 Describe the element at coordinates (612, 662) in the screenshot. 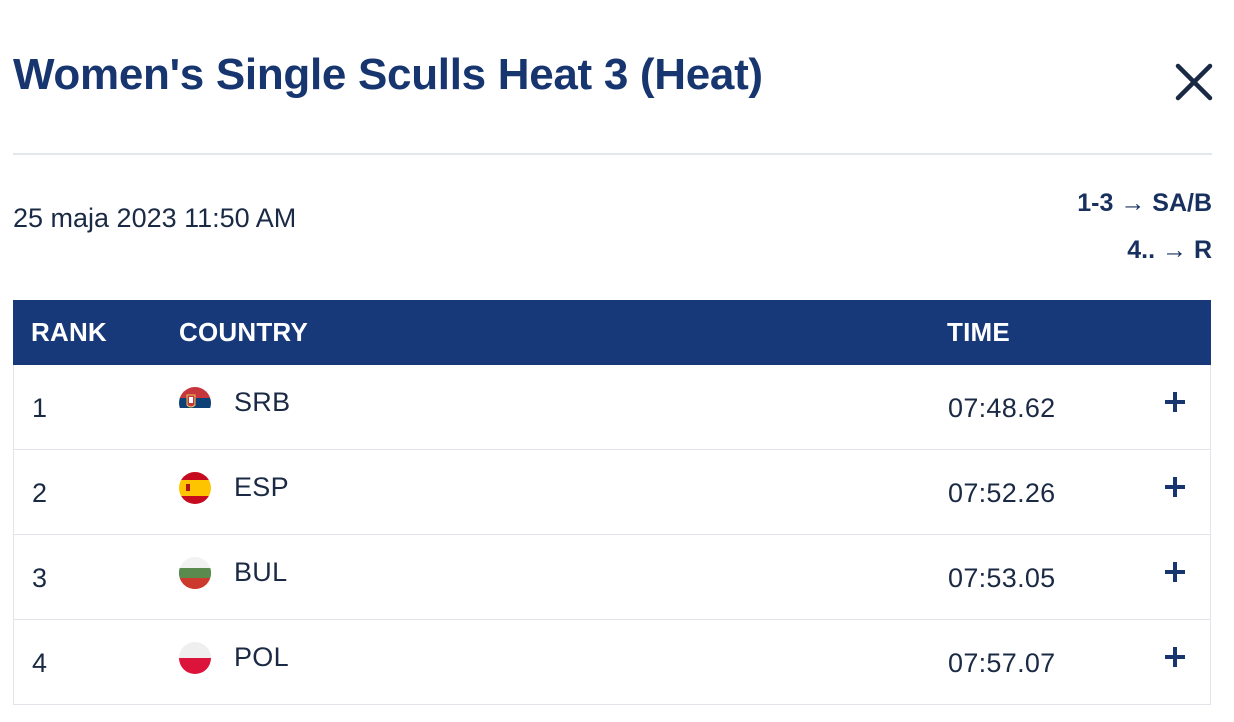

I see `table-row: 4 POL 07:57.07` at that location.